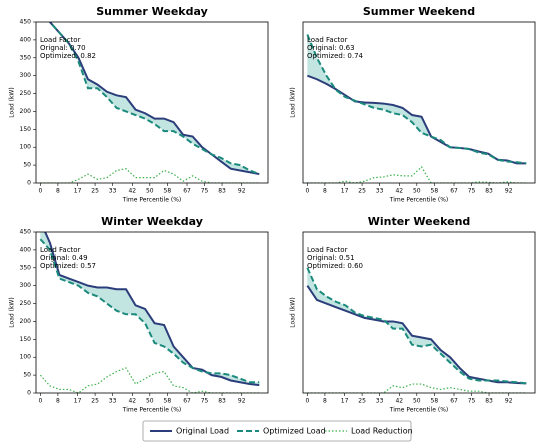 This screenshot has width=550, height=446. I want to click on annotation: Orignal: 0.70, so click(63, 48).